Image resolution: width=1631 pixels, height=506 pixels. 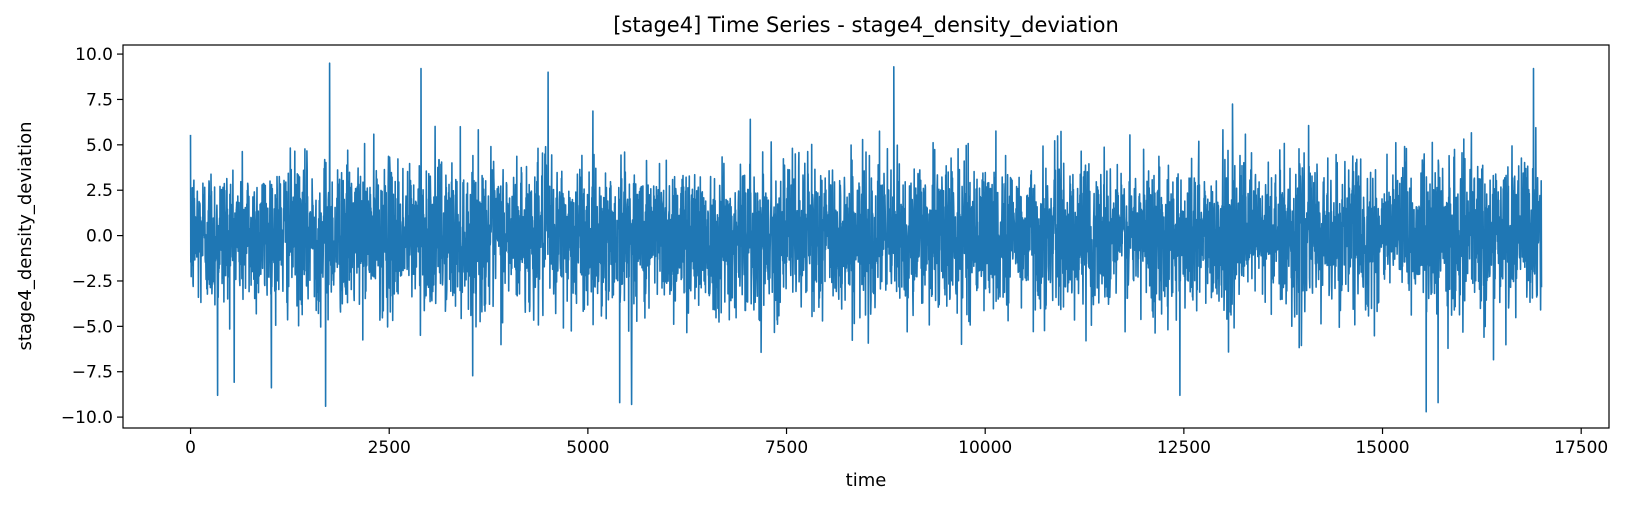 I want to click on y-axis-label: stage4_density_deviation, so click(x=25, y=235).